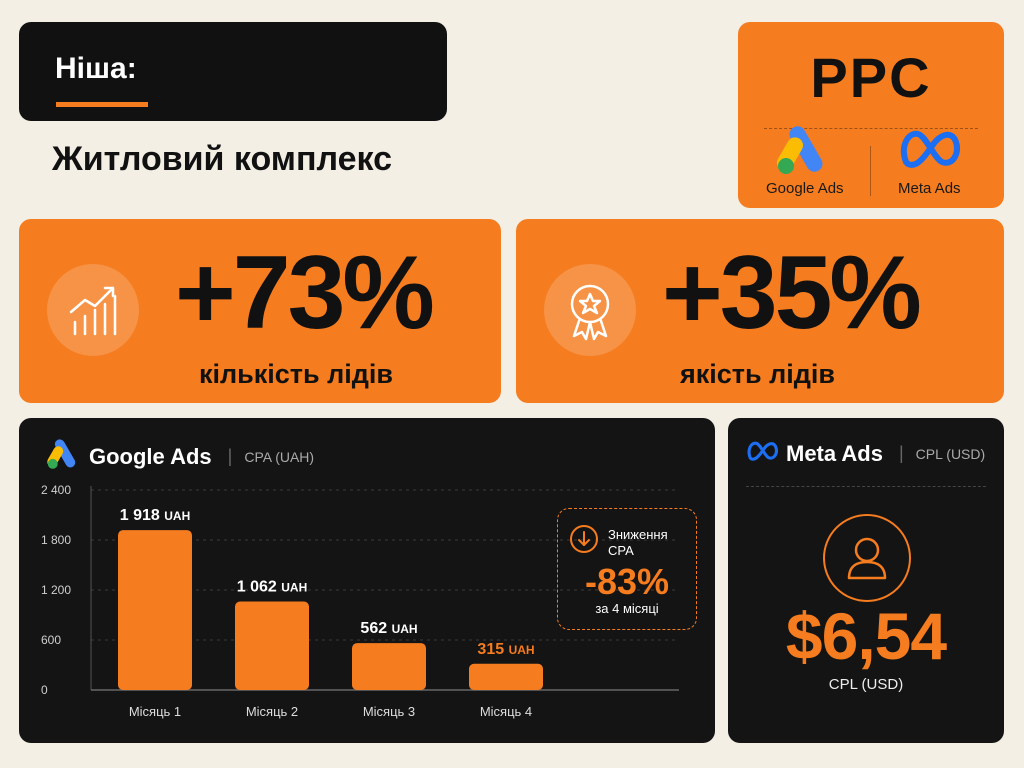 The height and width of the screenshot is (768, 1024). I want to click on ppc-vertical-divider, so click(870, 171).